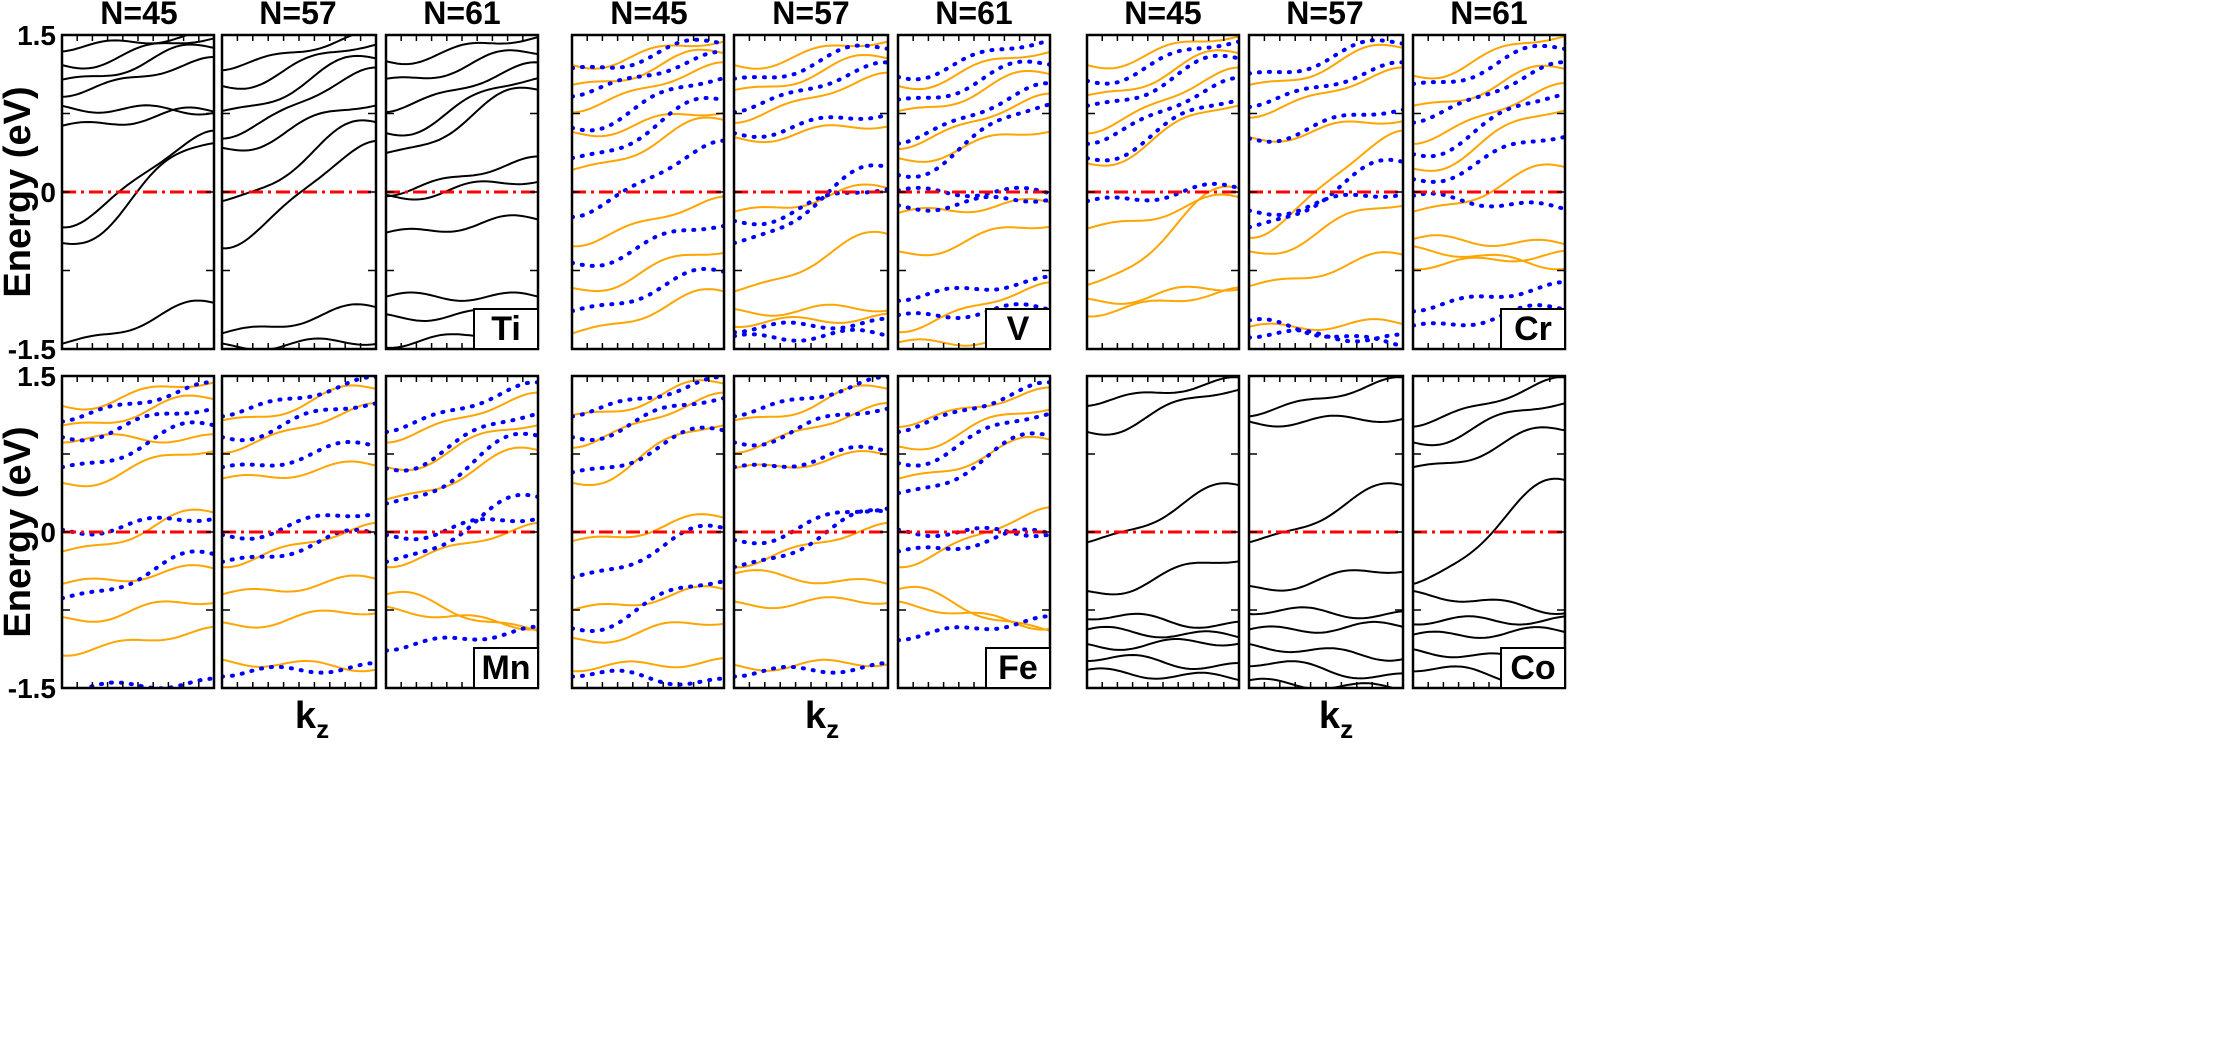 The image size is (2233, 1045). I want to click on y-axis-label: Energy (eV), so click(19, 191).